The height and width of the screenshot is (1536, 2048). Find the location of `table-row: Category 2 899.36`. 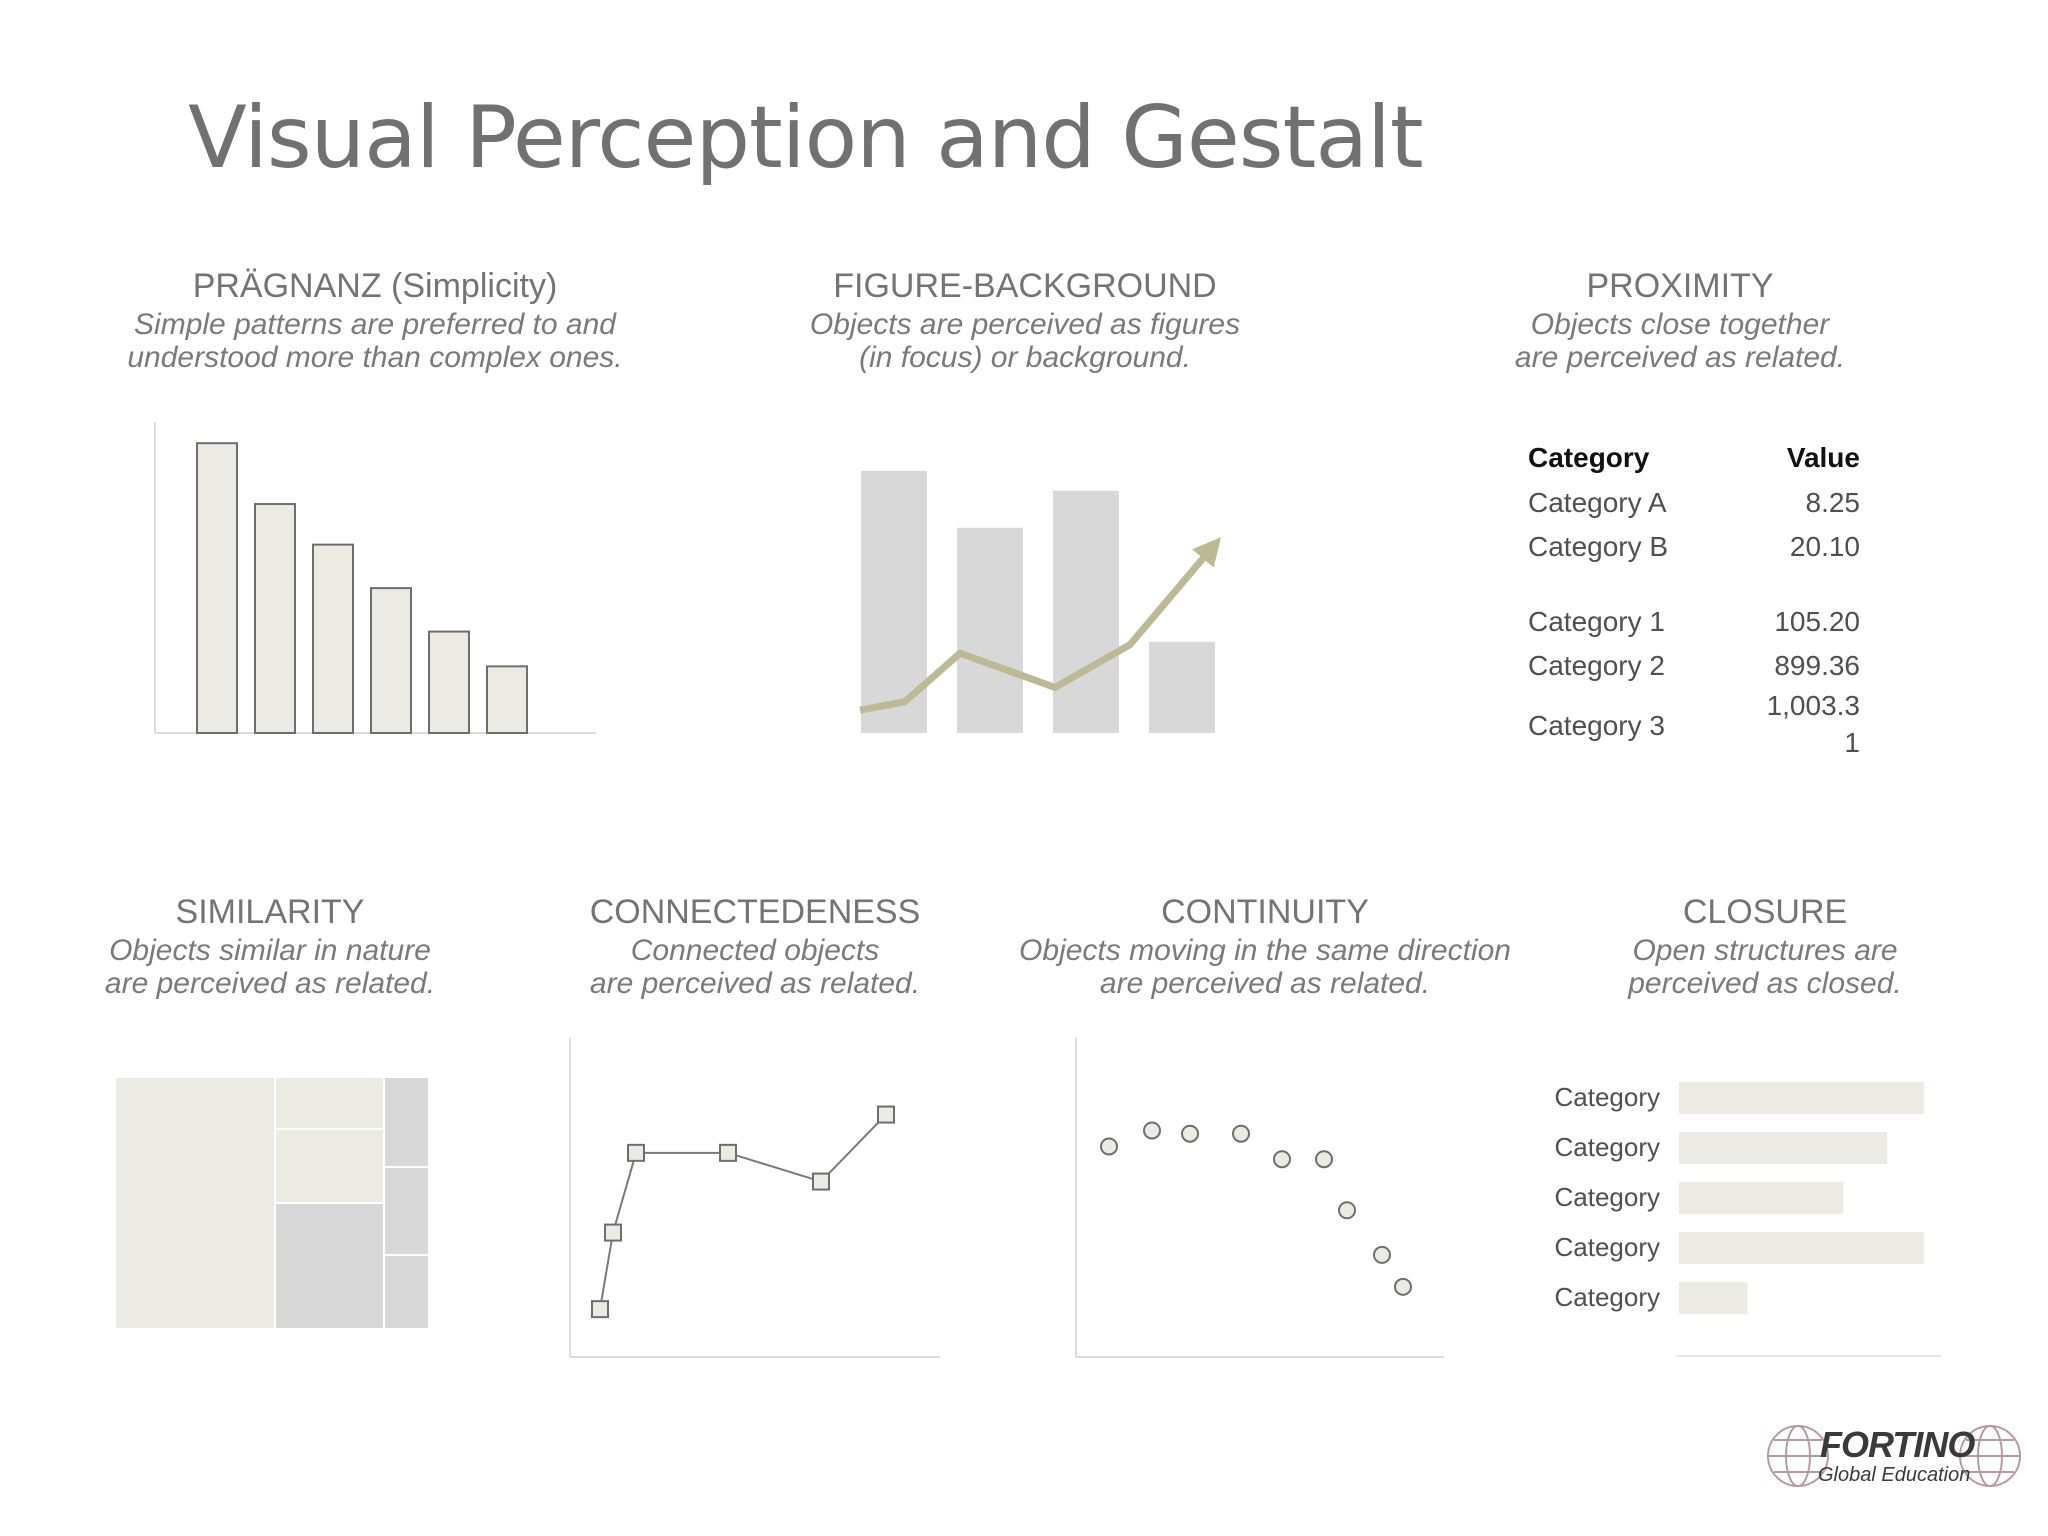

table-row: Category 2 899.36 is located at coordinates (1690, 670).